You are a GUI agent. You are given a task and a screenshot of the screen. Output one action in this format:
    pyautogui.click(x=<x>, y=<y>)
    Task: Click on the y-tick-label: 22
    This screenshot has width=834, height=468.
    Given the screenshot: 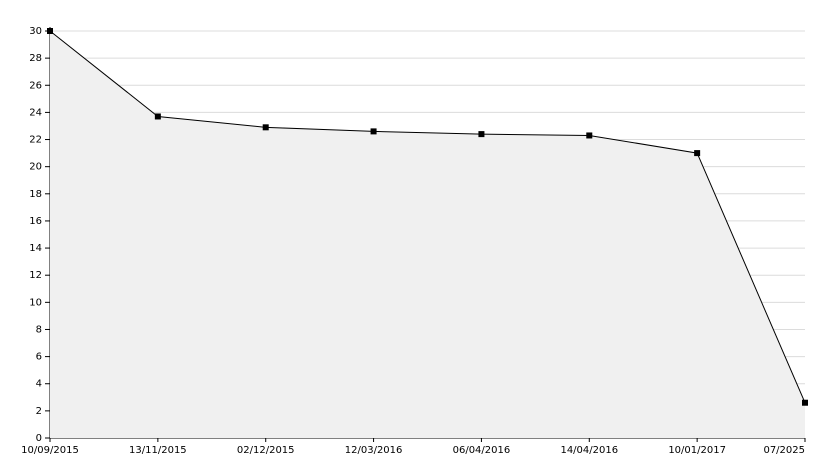 What is the action you would take?
    pyautogui.click(x=35, y=140)
    